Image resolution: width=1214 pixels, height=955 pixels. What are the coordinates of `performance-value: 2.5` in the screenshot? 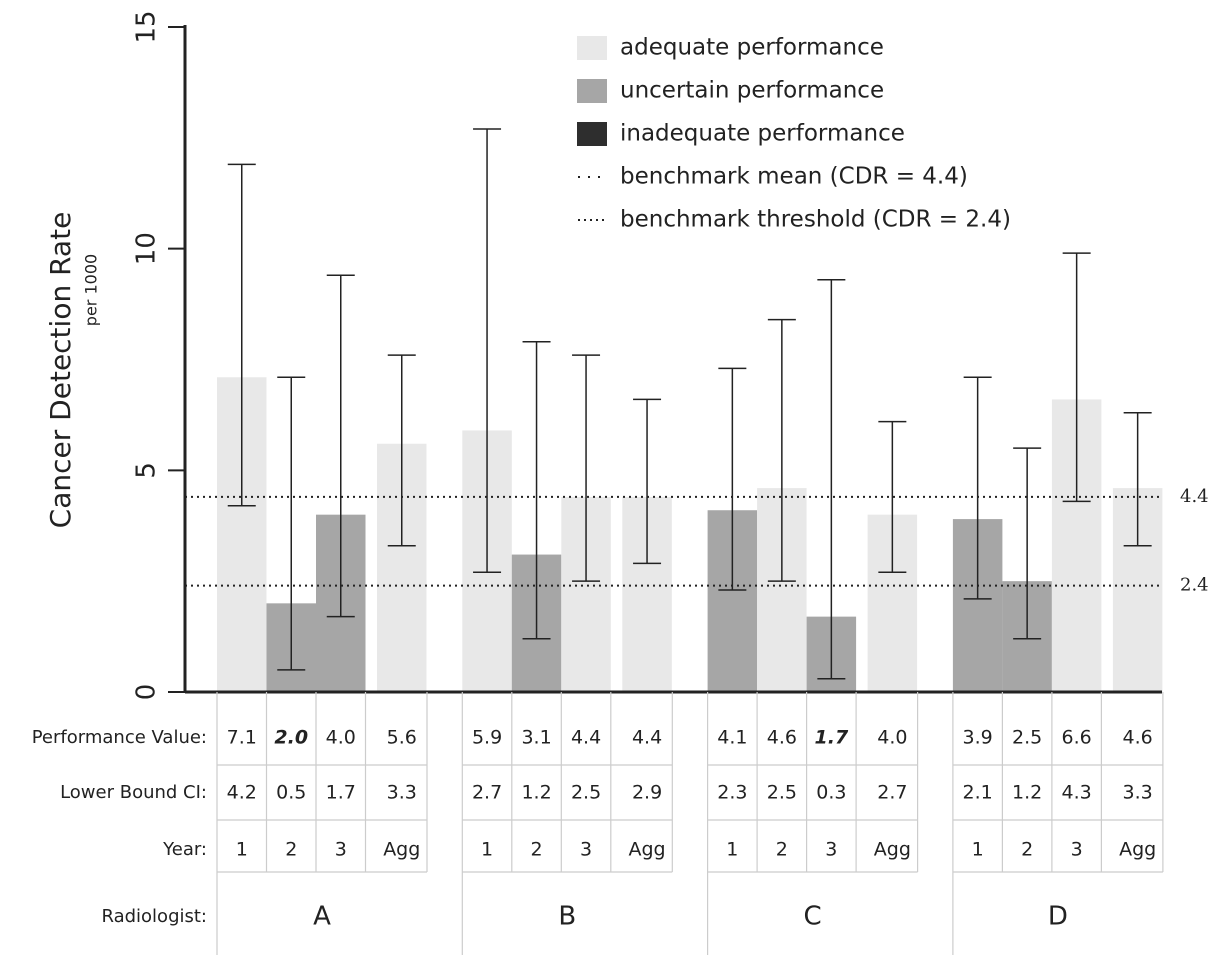 It's located at (1027, 738).